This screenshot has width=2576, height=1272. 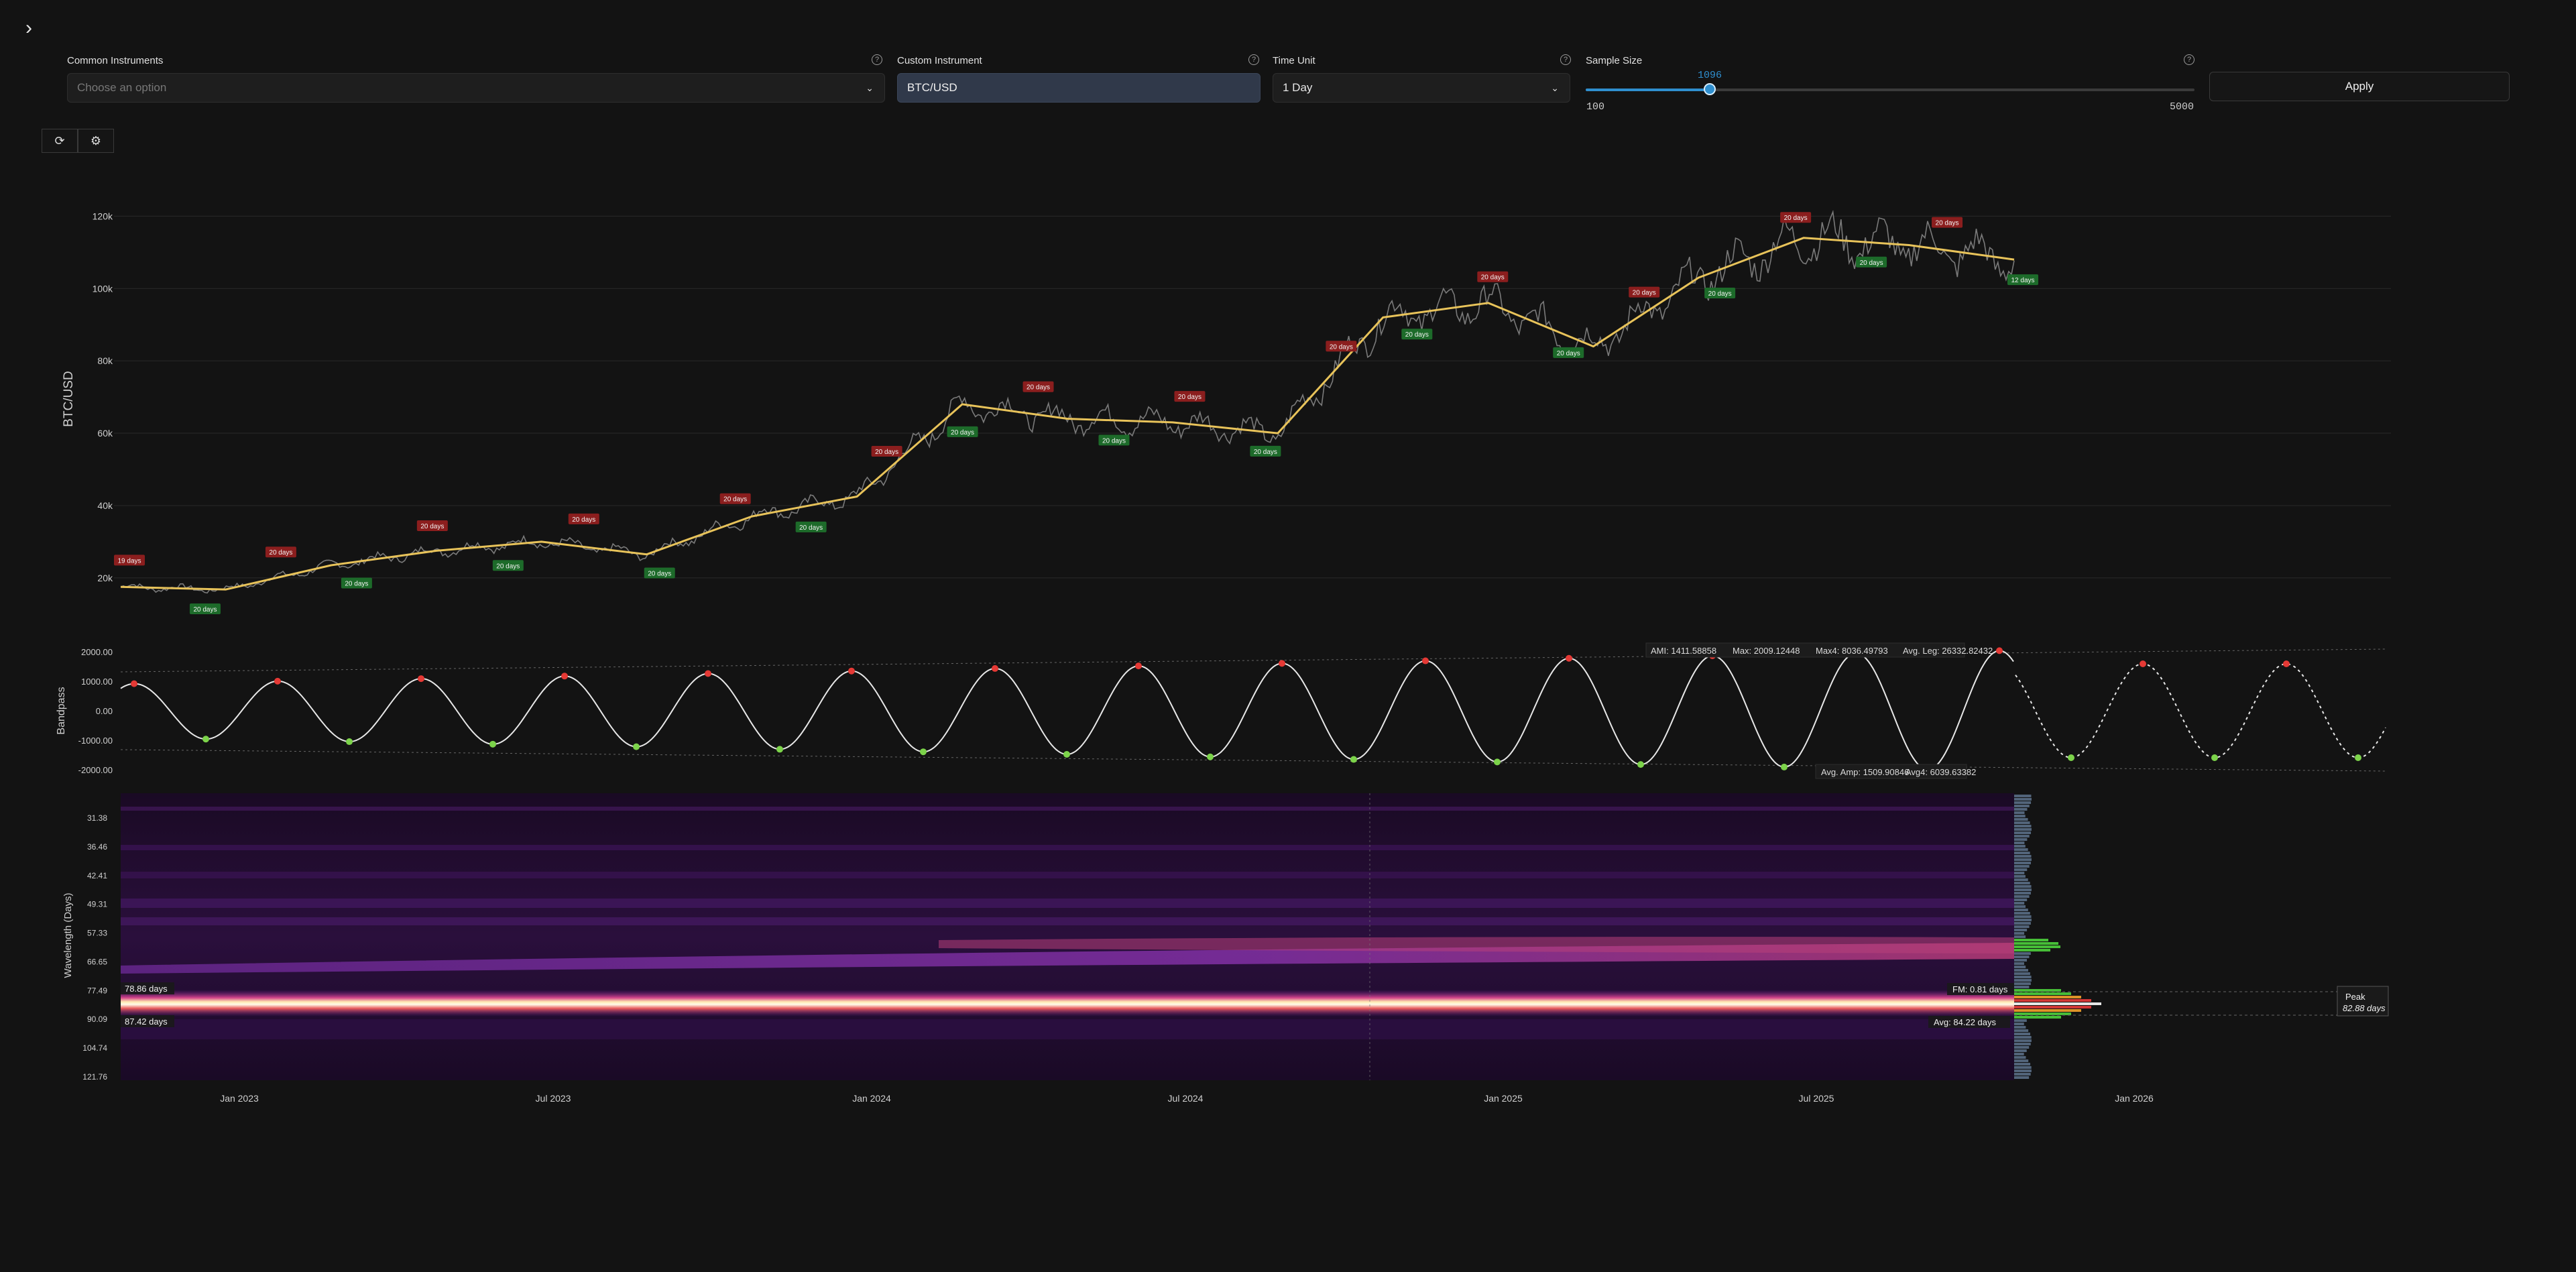 I want to click on price-y-tick: 100k, so click(x=103, y=288).